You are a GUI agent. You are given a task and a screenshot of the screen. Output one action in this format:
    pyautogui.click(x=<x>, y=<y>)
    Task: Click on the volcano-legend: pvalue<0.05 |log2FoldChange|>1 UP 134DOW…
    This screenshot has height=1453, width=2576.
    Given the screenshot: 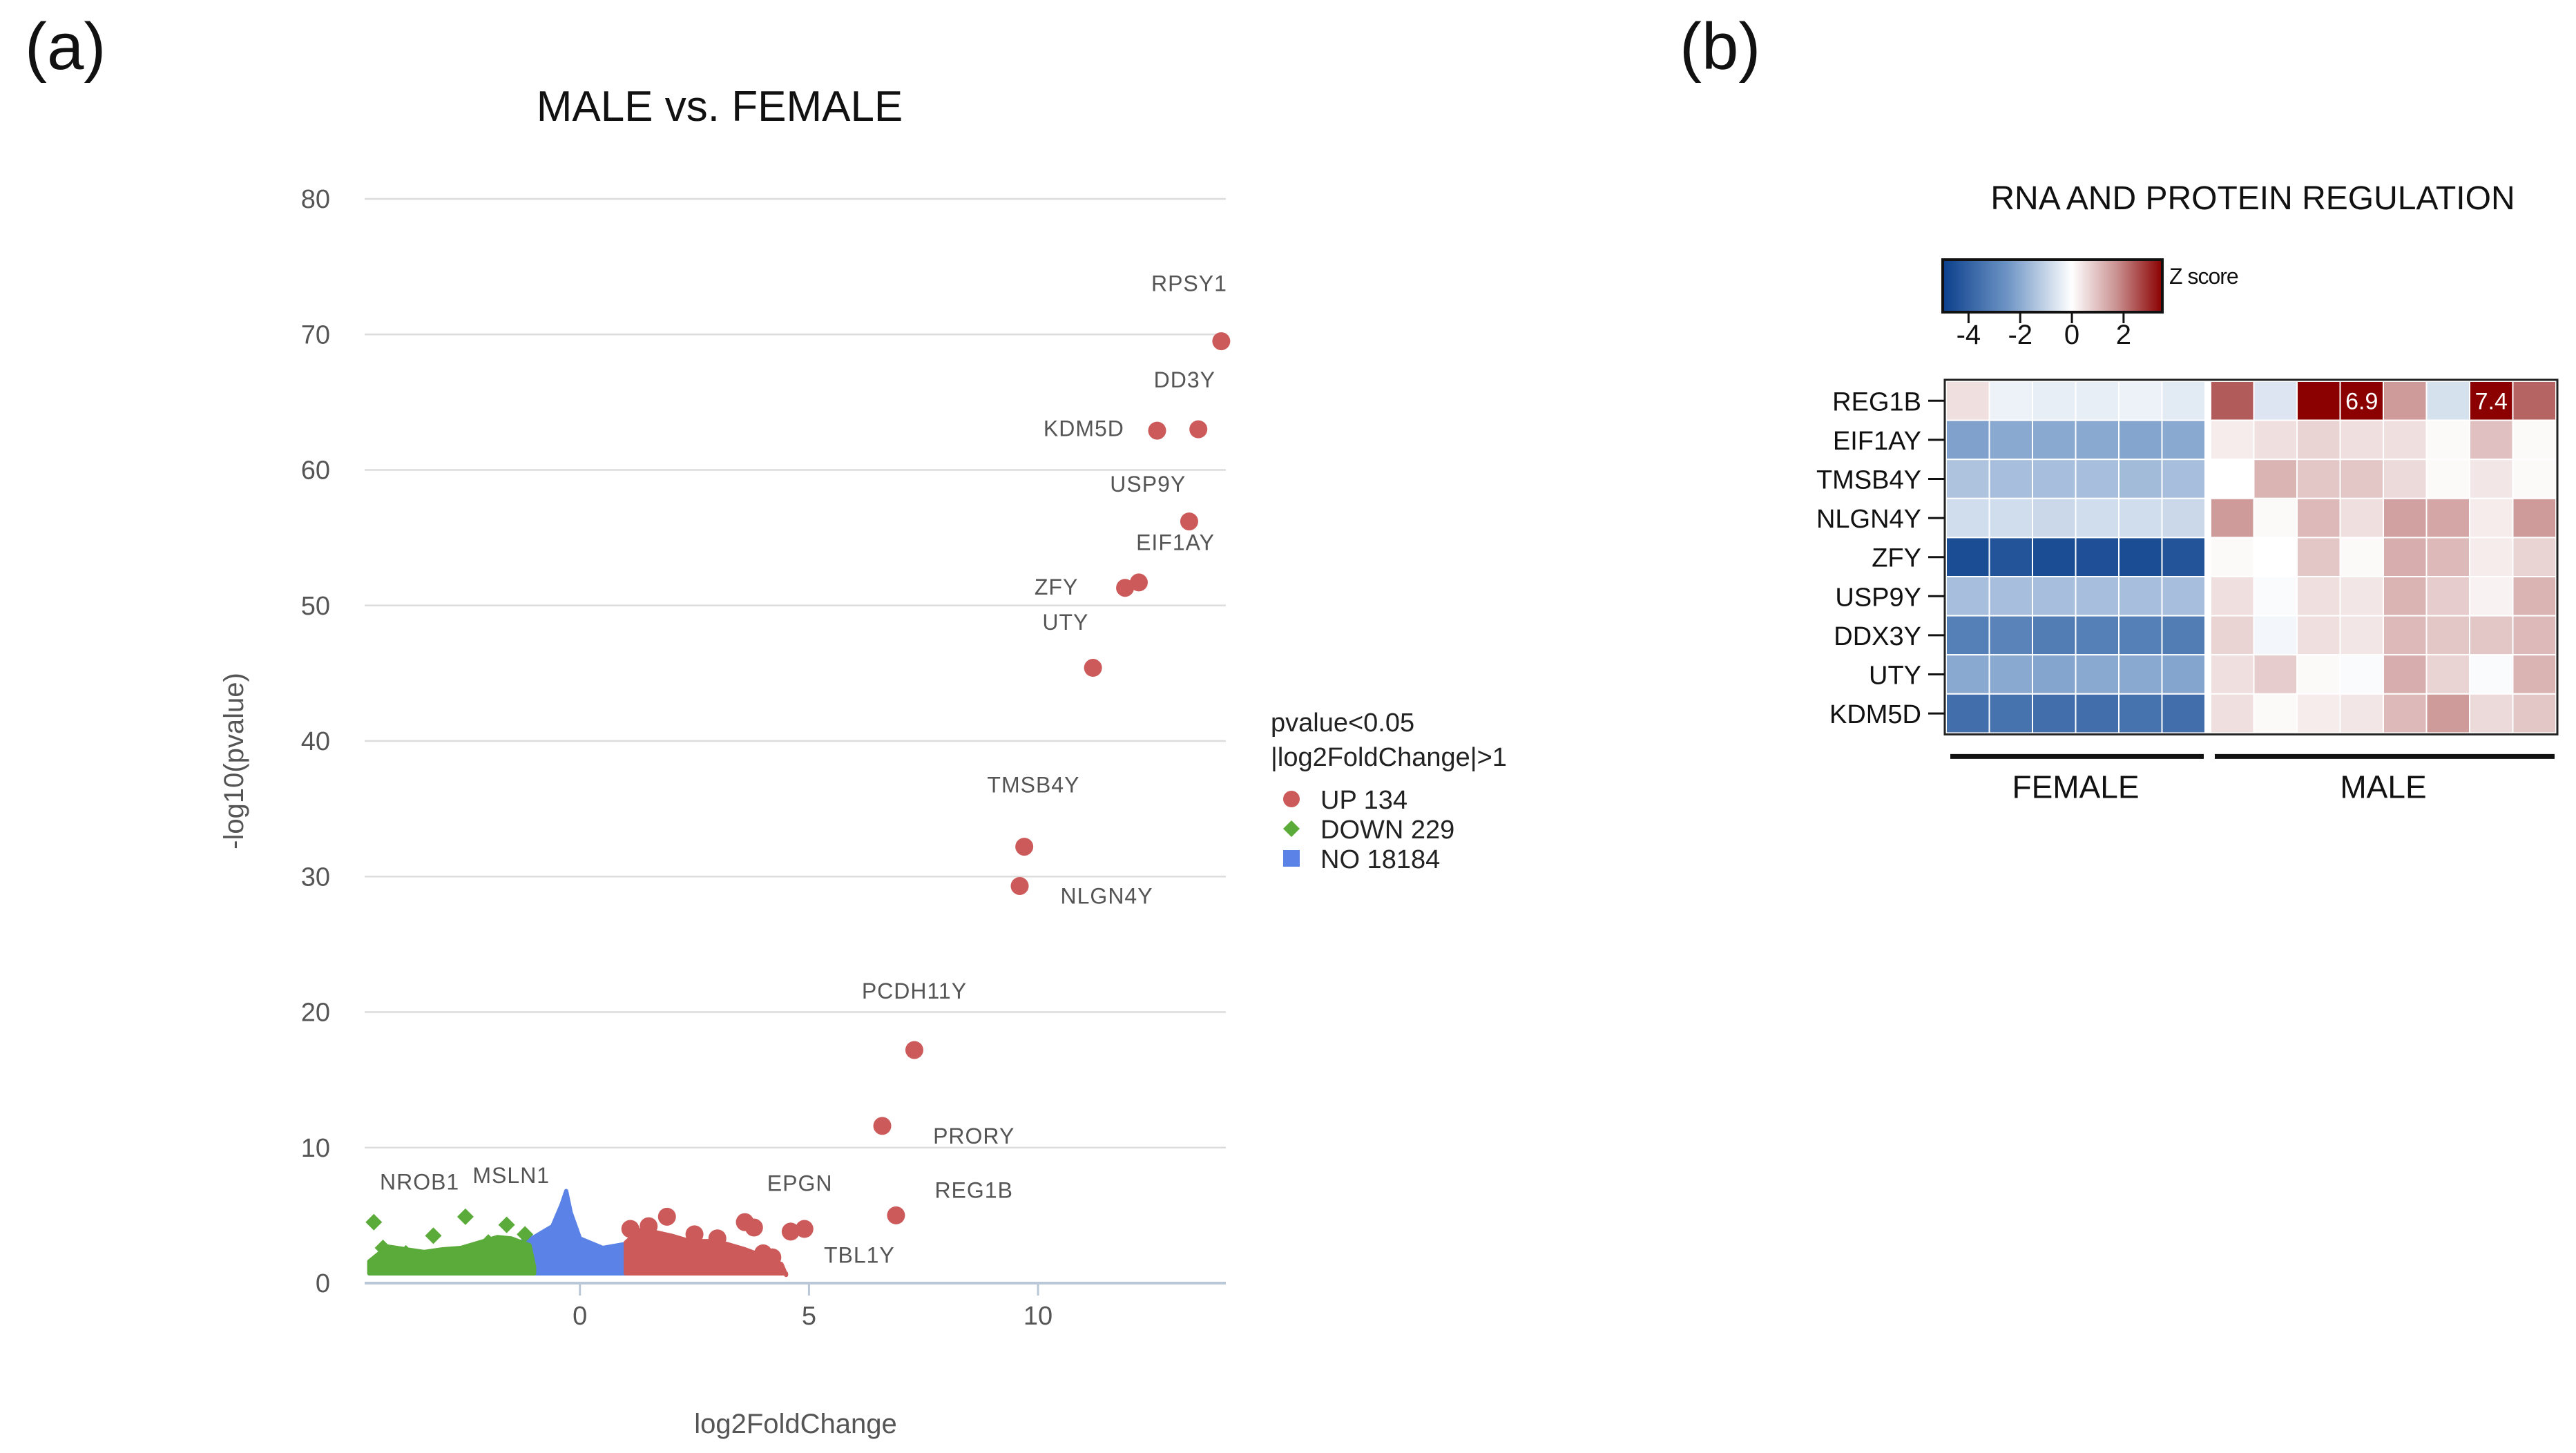 What is the action you would take?
    pyautogui.click(x=1389, y=791)
    